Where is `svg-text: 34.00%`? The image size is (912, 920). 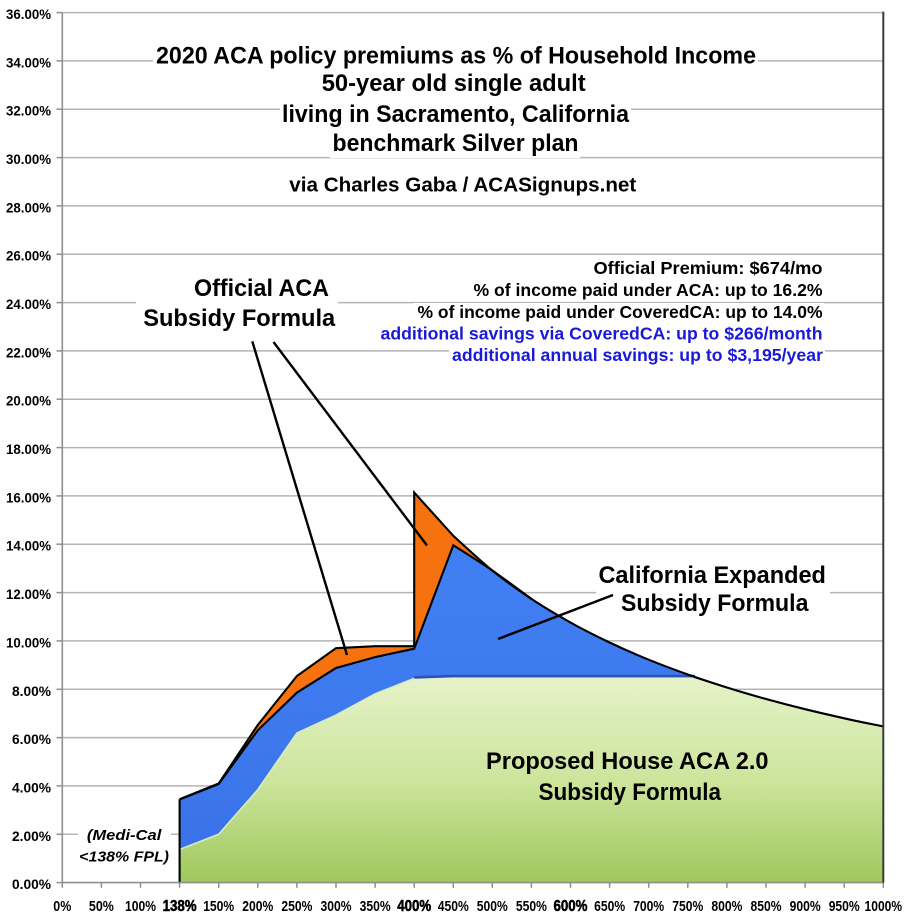
svg-text: 34.00% is located at coordinates (29, 62).